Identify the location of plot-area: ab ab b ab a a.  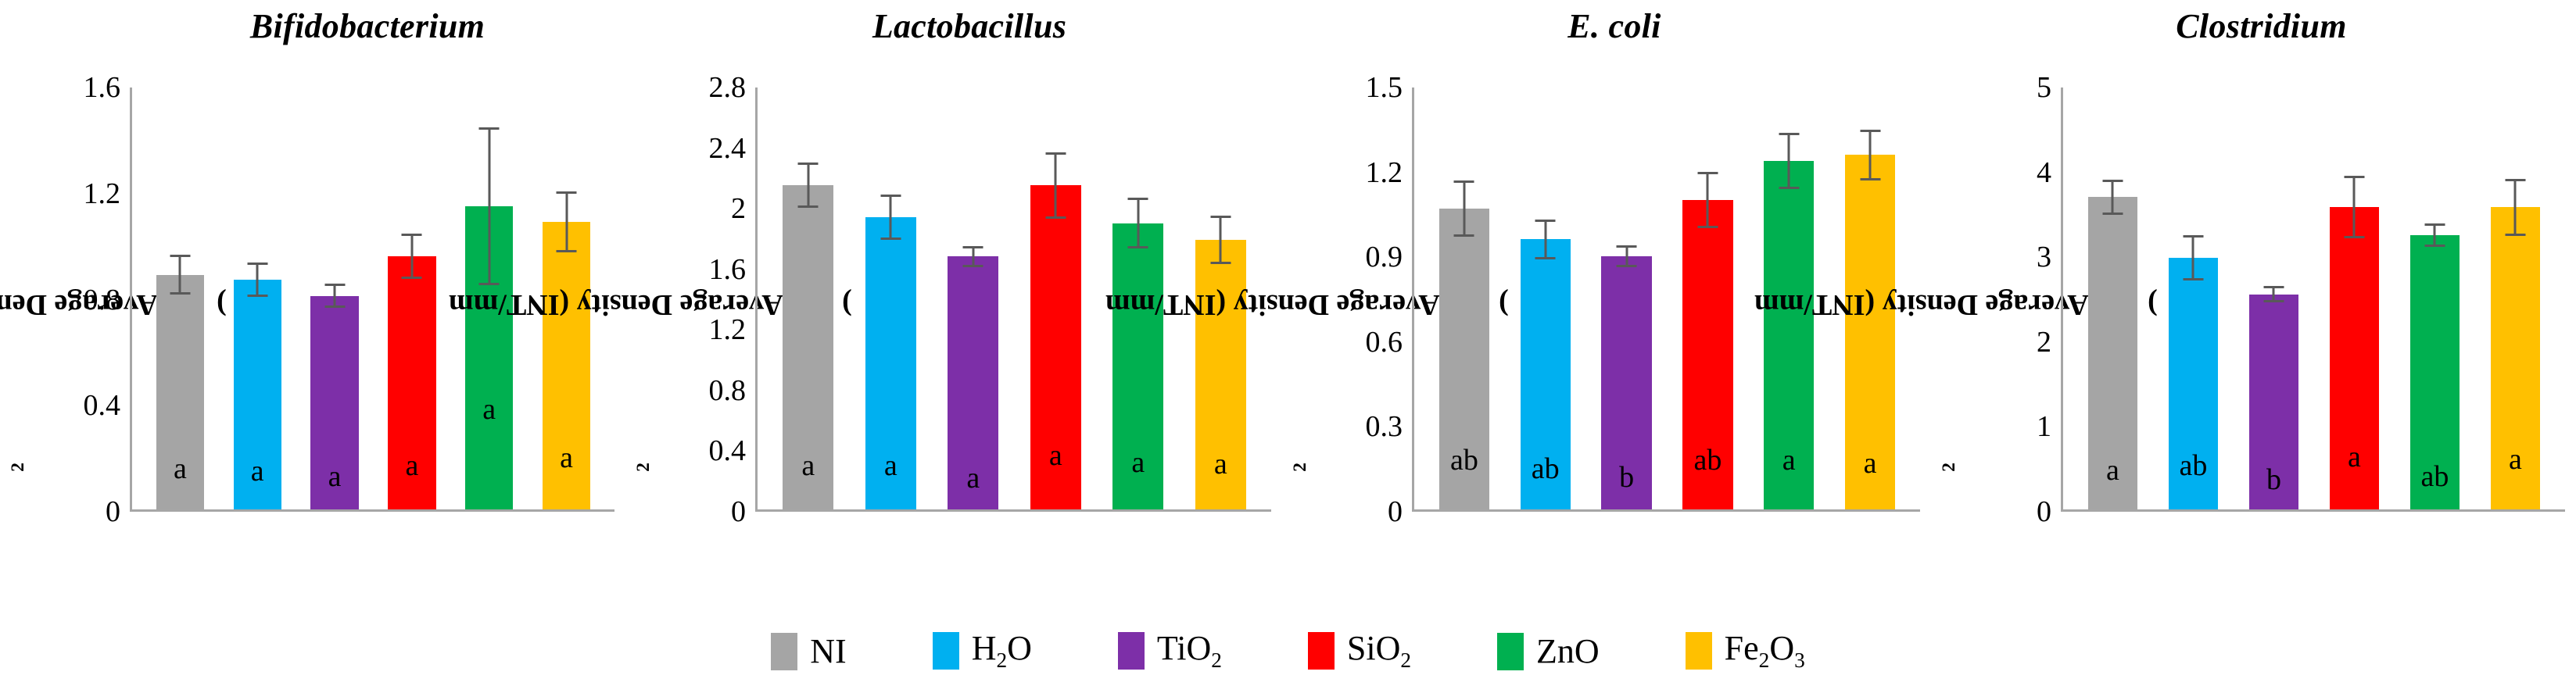
(1666, 300).